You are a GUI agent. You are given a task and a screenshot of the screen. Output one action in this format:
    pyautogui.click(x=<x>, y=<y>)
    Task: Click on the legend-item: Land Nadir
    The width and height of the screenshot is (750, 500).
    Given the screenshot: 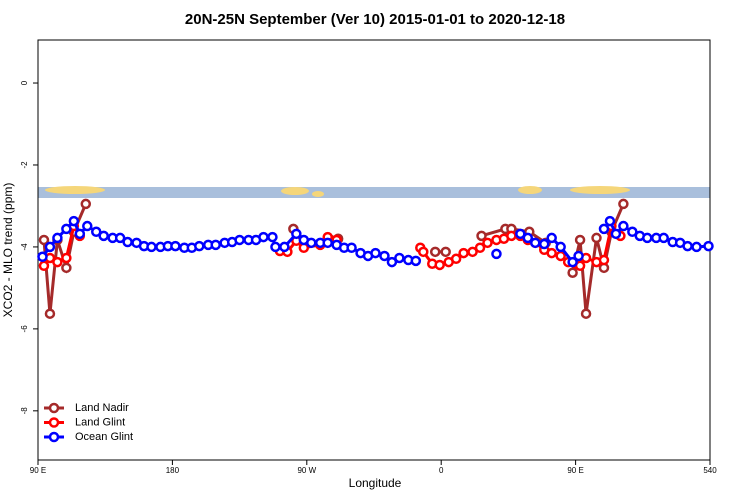 What is the action you would take?
    pyautogui.click(x=86, y=408)
    